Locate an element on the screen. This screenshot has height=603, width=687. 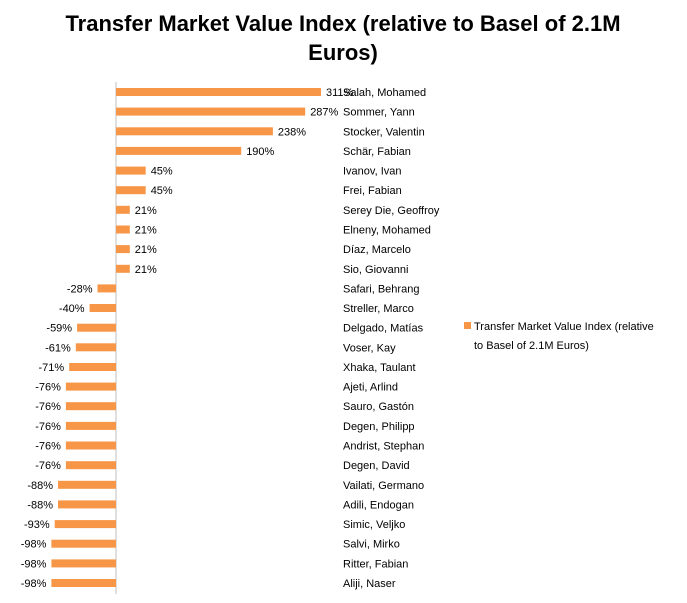
category-label: Adili, Endogan is located at coordinates (378, 505).